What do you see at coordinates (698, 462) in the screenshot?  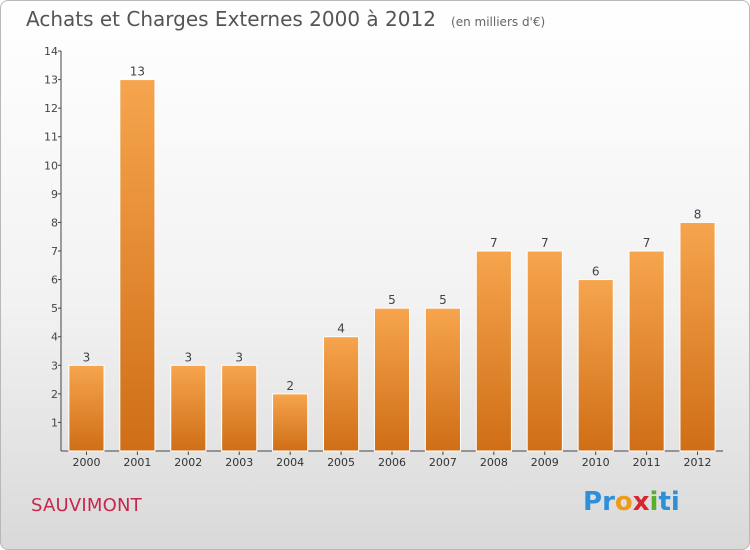 I see `x-tick-label-2012: 2012` at bounding box center [698, 462].